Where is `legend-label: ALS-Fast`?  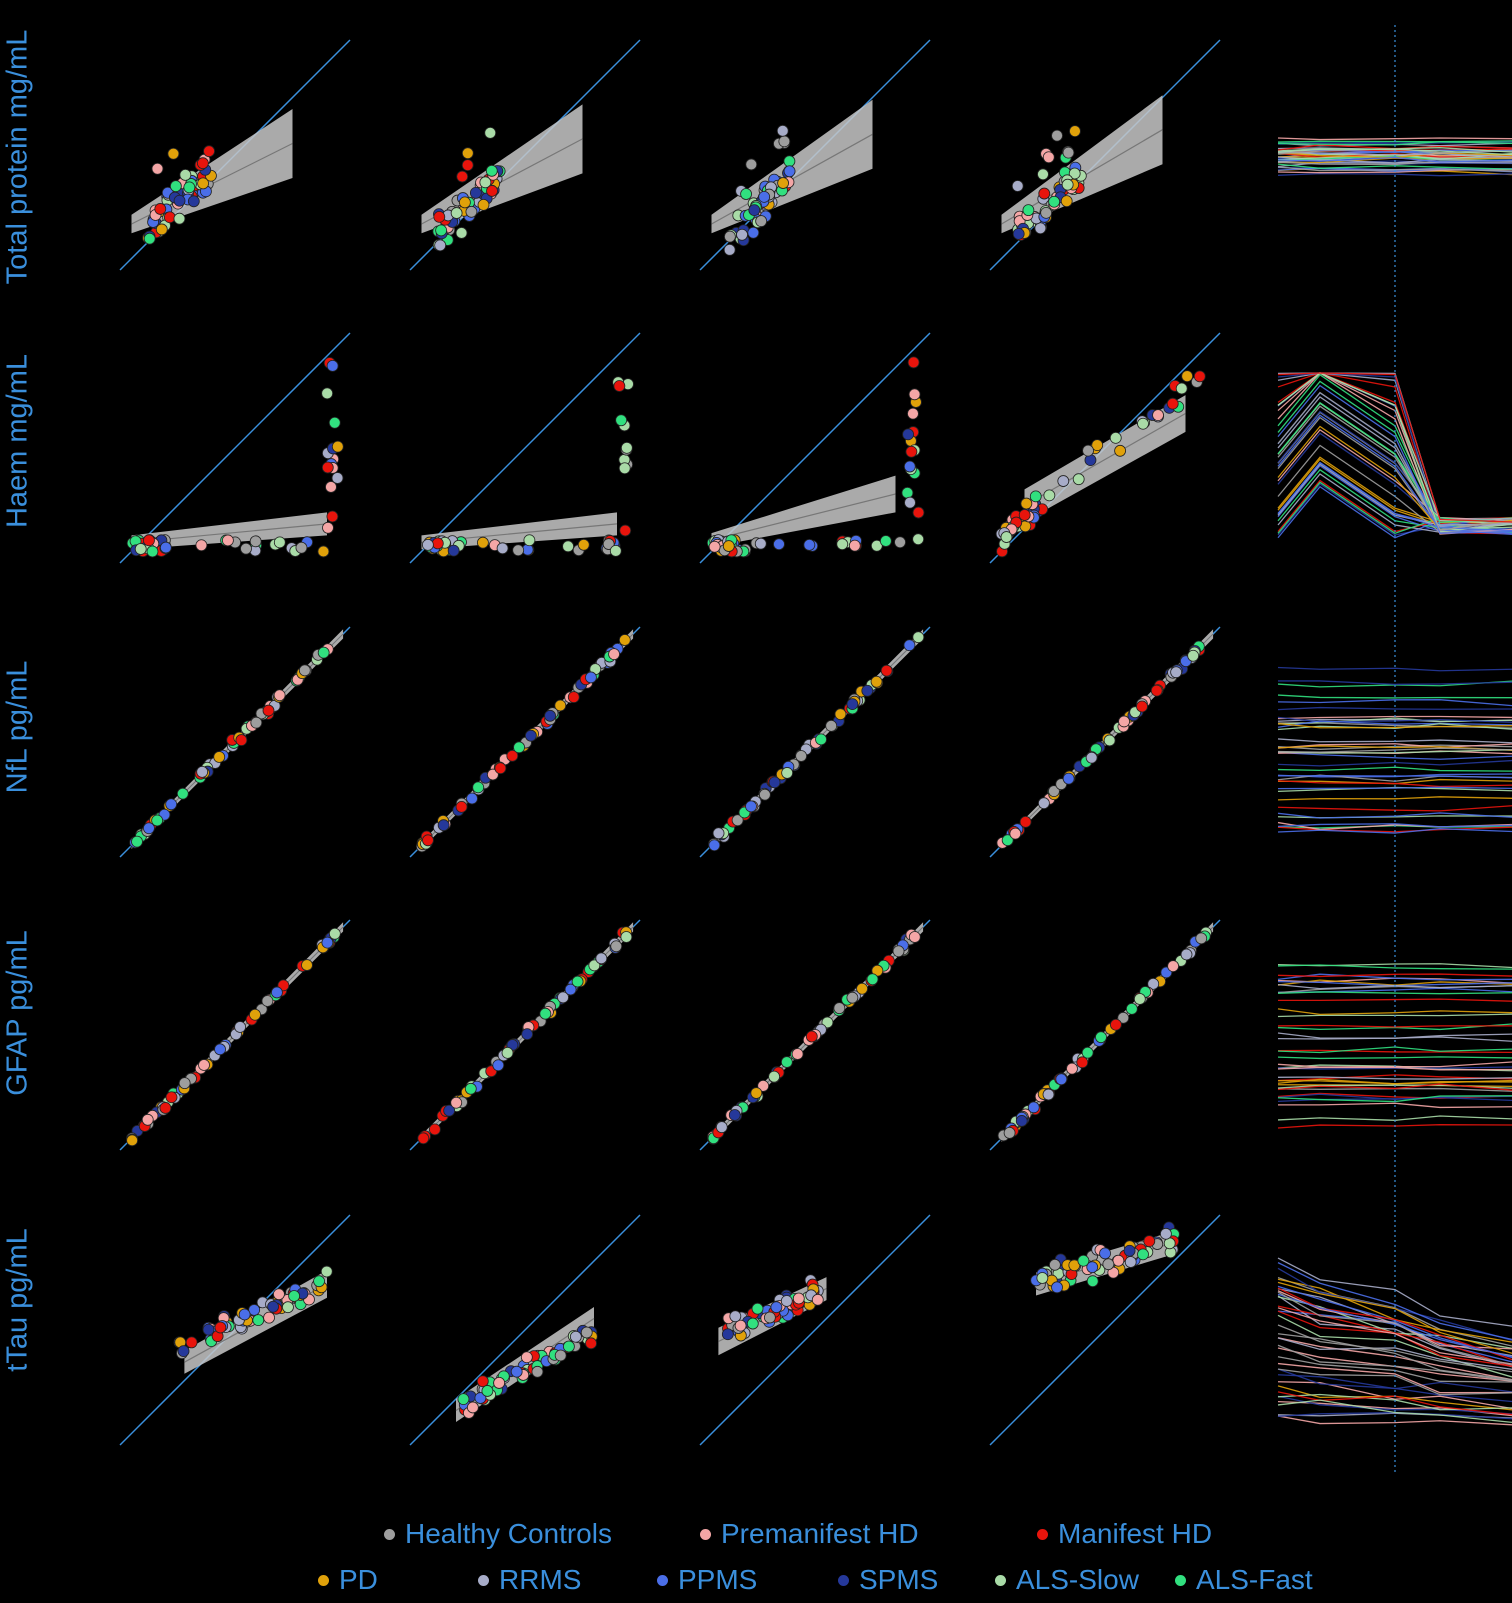 legend-label: ALS-Fast is located at coordinates (1254, 1579).